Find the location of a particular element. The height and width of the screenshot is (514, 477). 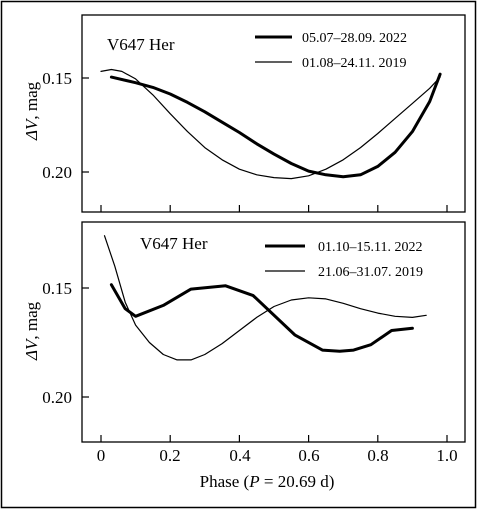

top-legend-label-1: 05.07–28.09. 2022 is located at coordinates (354, 38).